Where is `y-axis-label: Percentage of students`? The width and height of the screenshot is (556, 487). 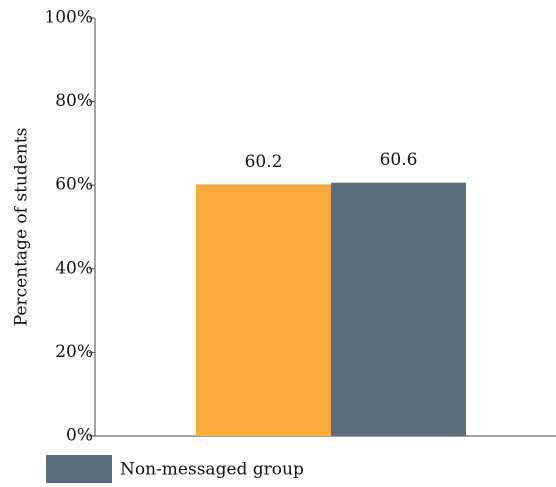
y-axis-label: Percentage of students is located at coordinates (22, 227).